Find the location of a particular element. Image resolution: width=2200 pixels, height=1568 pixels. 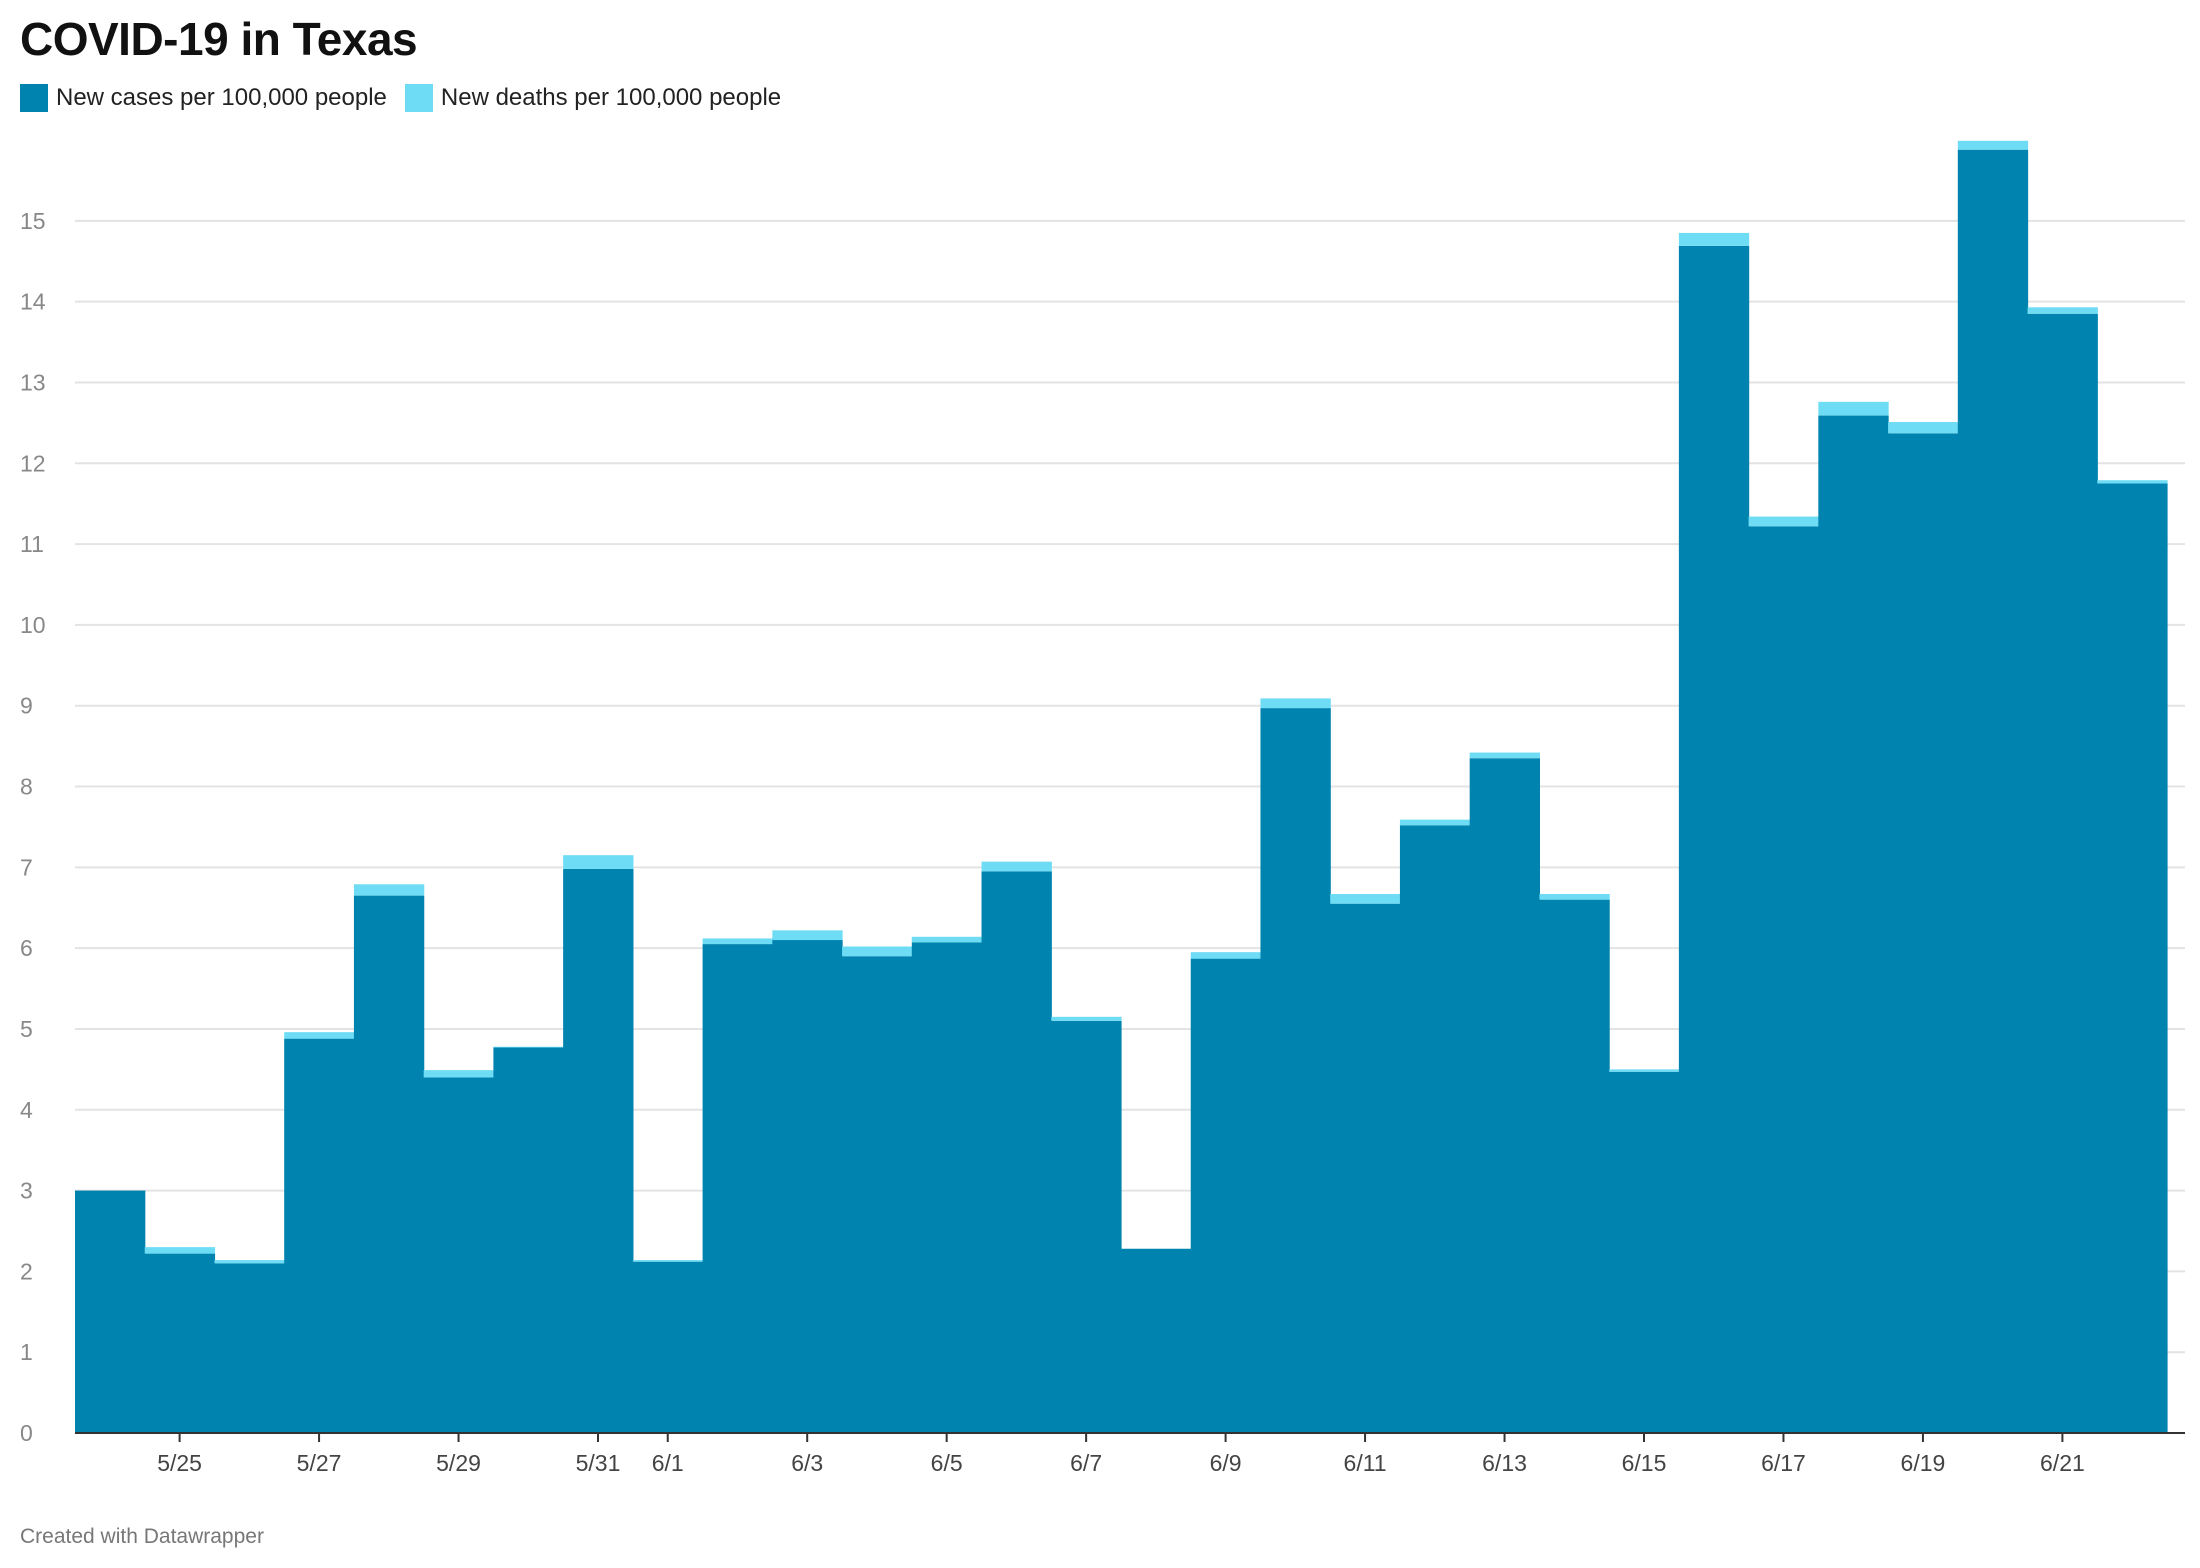

legend-label-cases: New cases per 100,000 people is located at coordinates (221, 97).